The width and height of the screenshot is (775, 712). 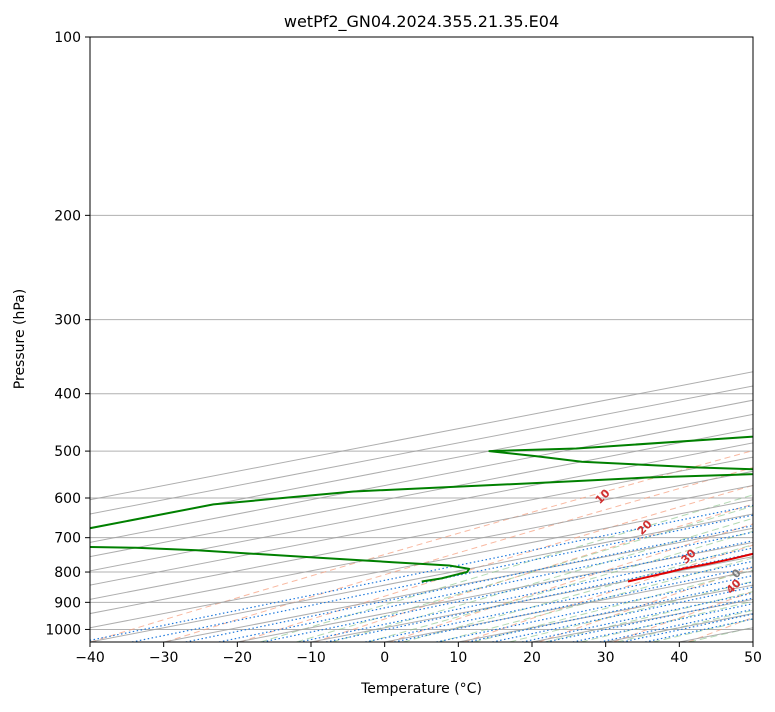 I want to click on y-tick-label: 1000, so click(x=63, y=630).